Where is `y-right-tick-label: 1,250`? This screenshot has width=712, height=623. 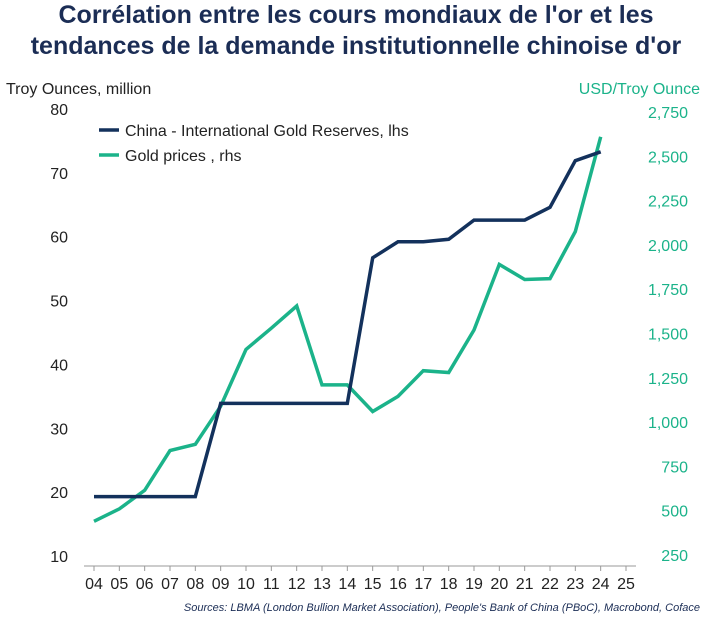
y-right-tick-label: 1,250 is located at coordinates (668, 379).